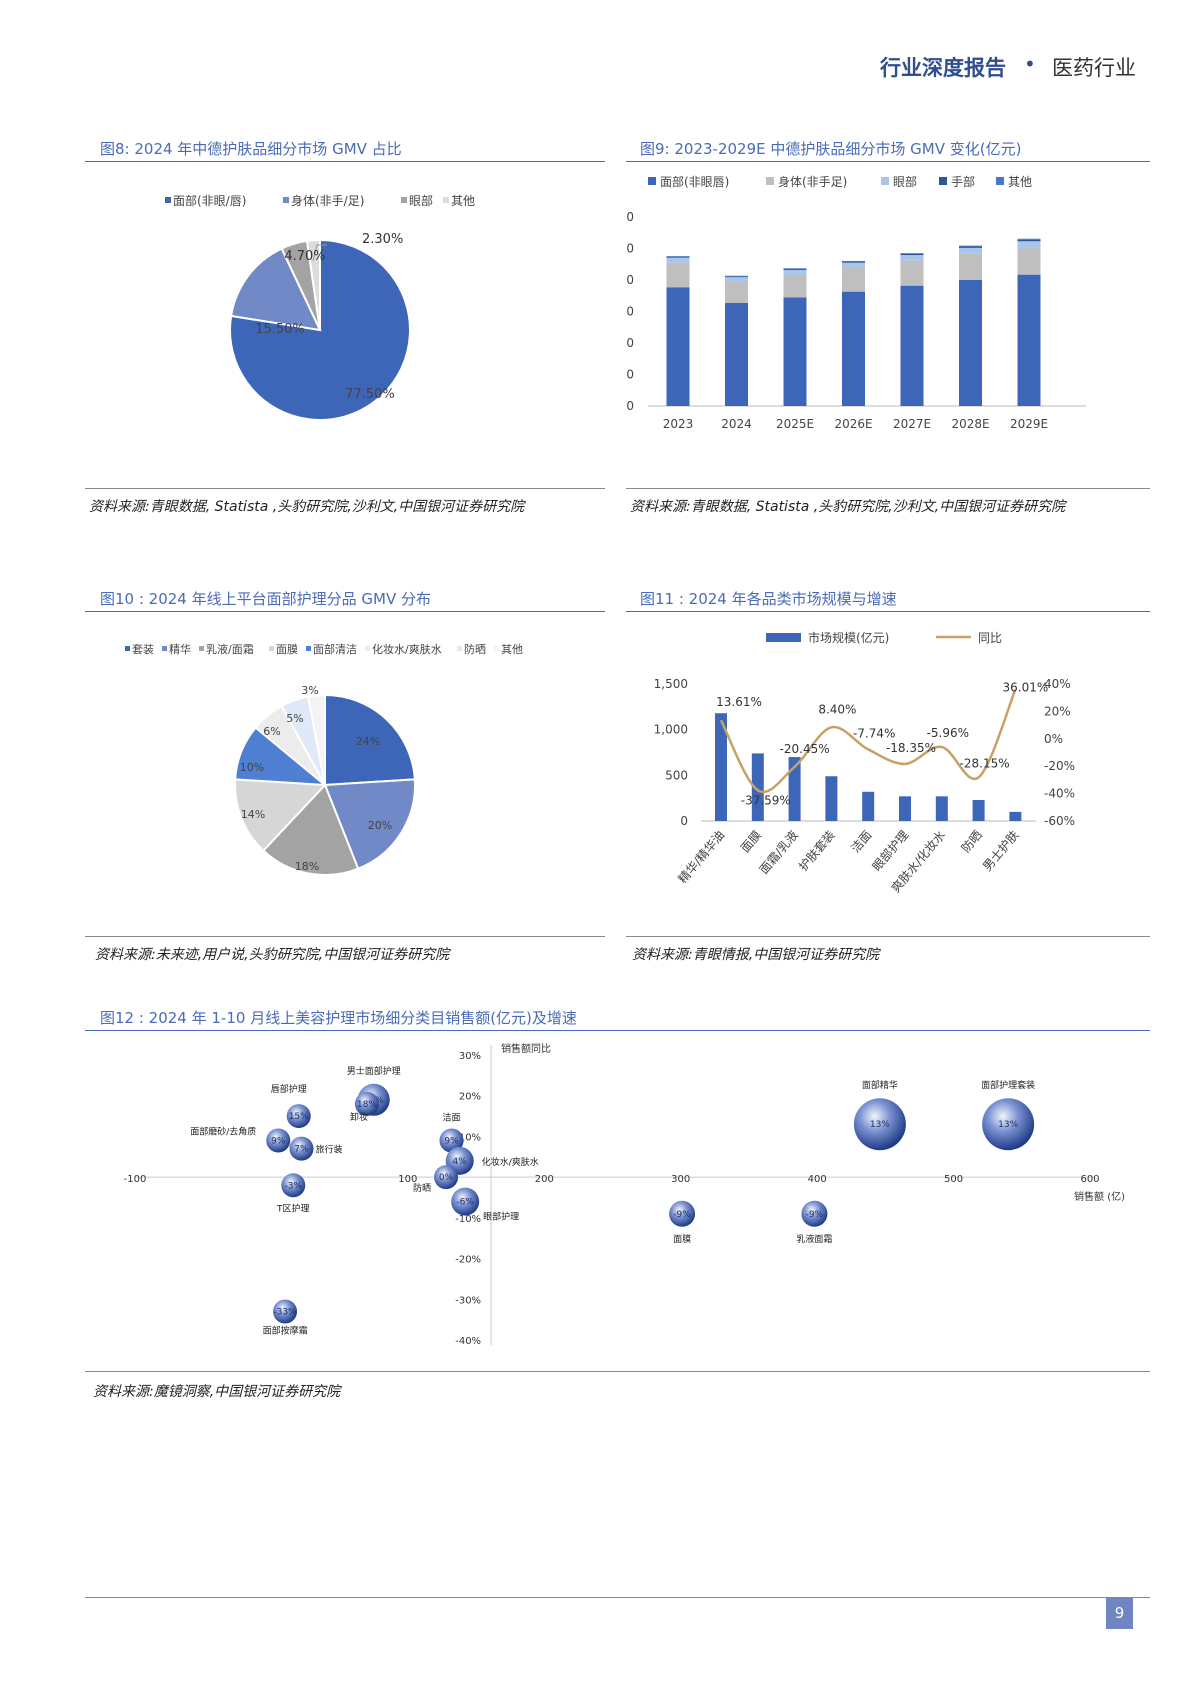 The width and height of the screenshot is (1190, 1683). I want to click on fig9-legend-label: 眼部, so click(905, 182).